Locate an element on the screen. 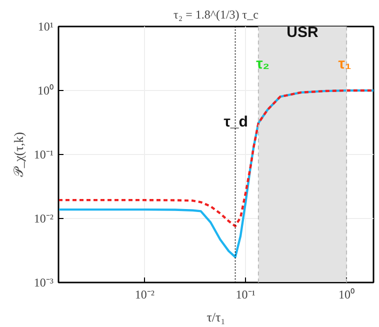 The height and width of the screenshot is (327, 379). annotation: τ₂ is located at coordinates (263, 63).